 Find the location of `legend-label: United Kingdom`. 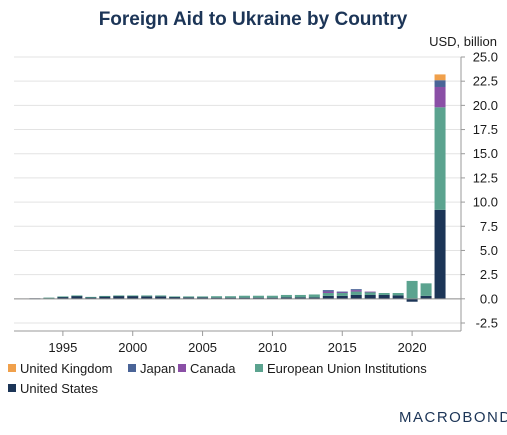

legend-label: United Kingdom is located at coordinates (66, 368).